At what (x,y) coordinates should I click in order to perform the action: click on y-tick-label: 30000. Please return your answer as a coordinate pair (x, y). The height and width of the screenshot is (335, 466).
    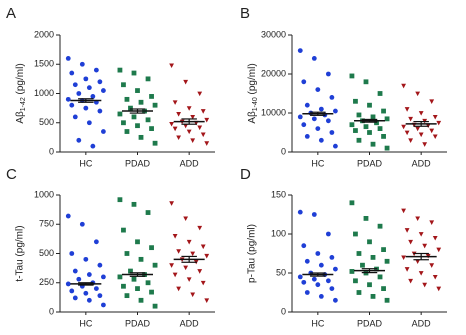
    Looking at the image, I should click on (273, 34).